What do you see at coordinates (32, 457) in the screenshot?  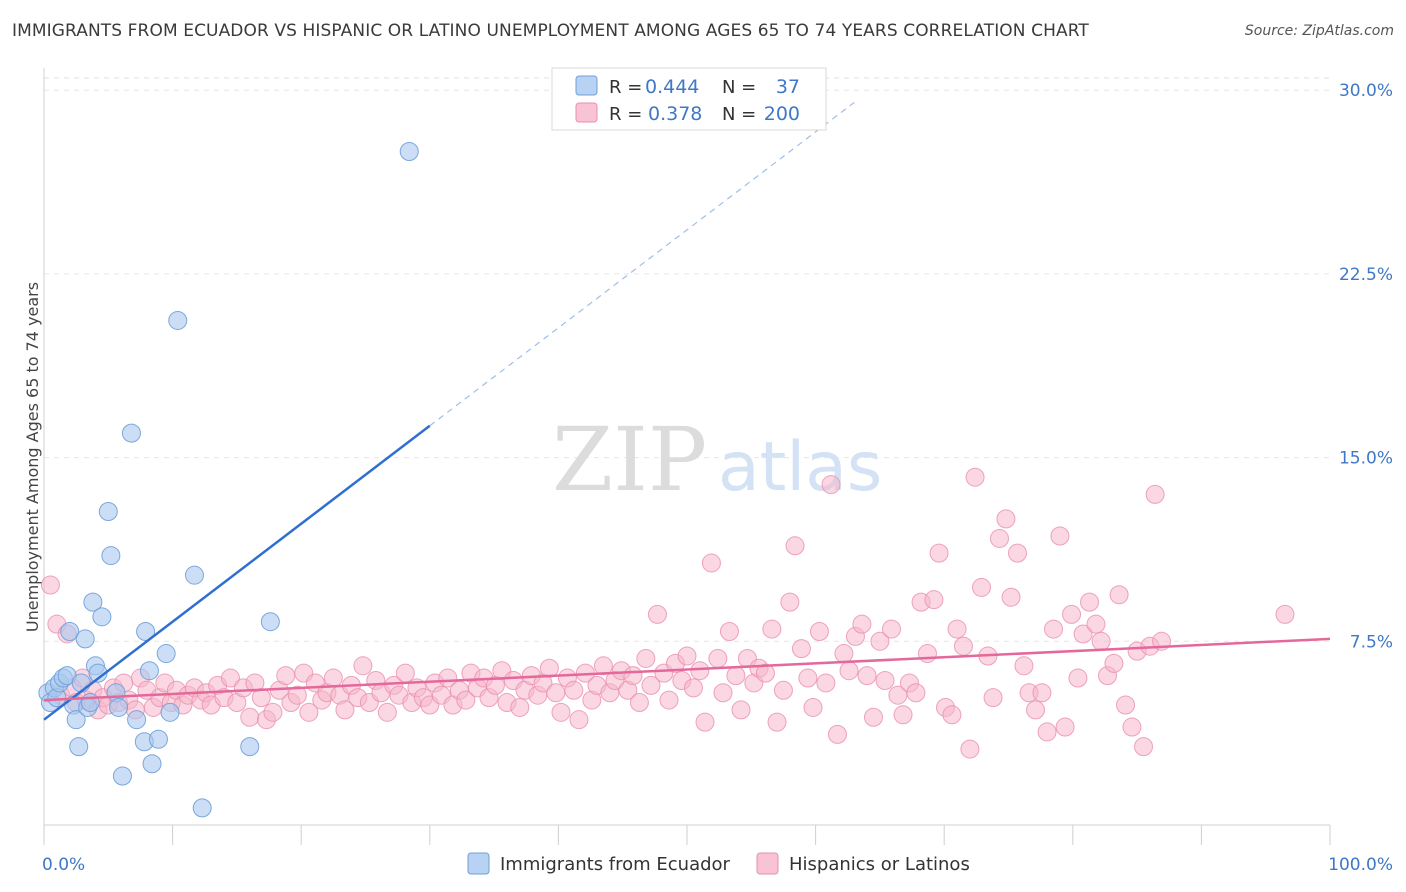 I see `y-axis-label: Unemployment Among Ages 65 to 74 years` at bounding box center [32, 457].